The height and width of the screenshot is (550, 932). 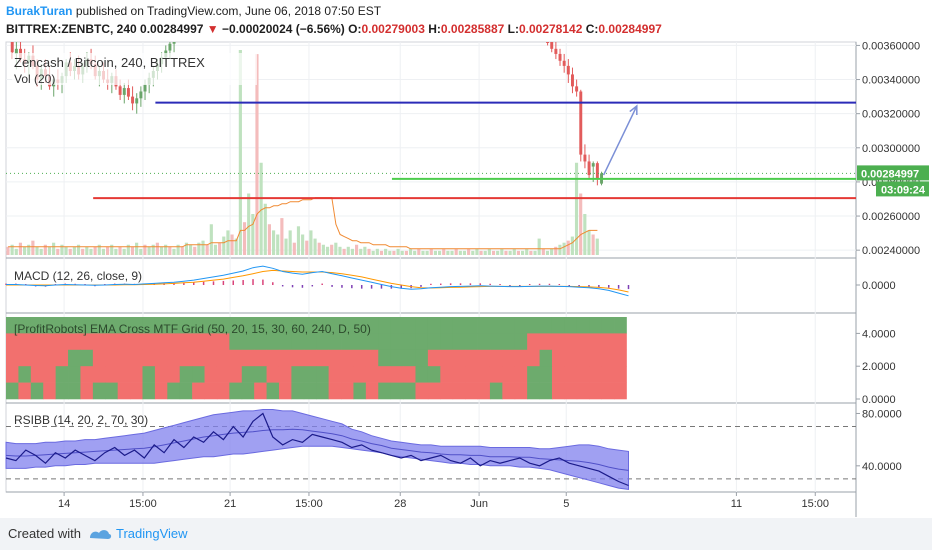 What do you see at coordinates (879, 400) in the screenshot?
I see `grid-tick-label: 0.0000` at bounding box center [879, 400].